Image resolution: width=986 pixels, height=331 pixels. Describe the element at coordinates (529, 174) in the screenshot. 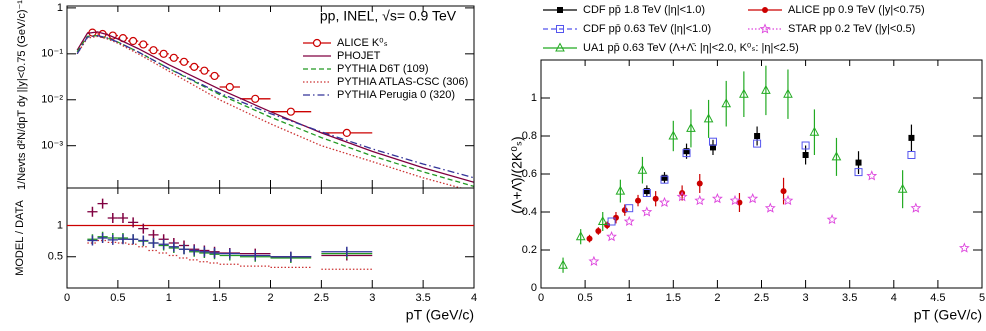

I see `y-tick-label: 0.6` at that location.